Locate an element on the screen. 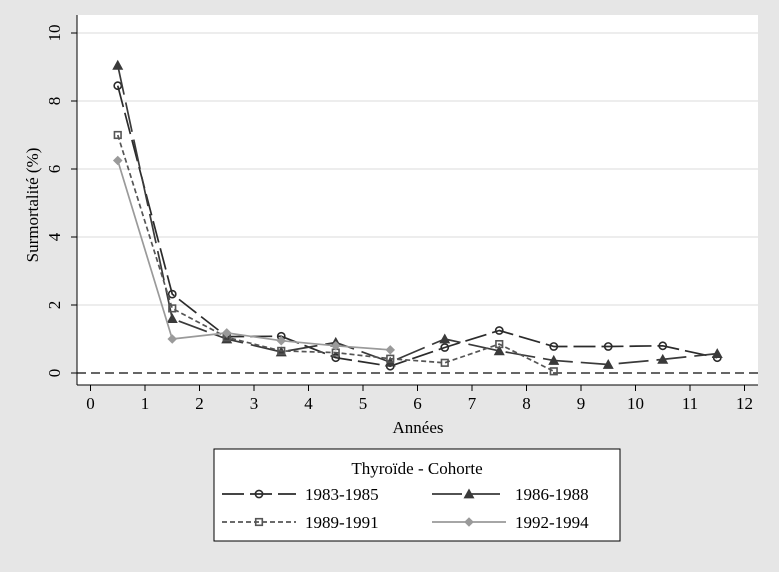 Image resolution: width=779 pixels, height=572 pixels. y-tick-label: 4 is located at coordinates (54, 236).